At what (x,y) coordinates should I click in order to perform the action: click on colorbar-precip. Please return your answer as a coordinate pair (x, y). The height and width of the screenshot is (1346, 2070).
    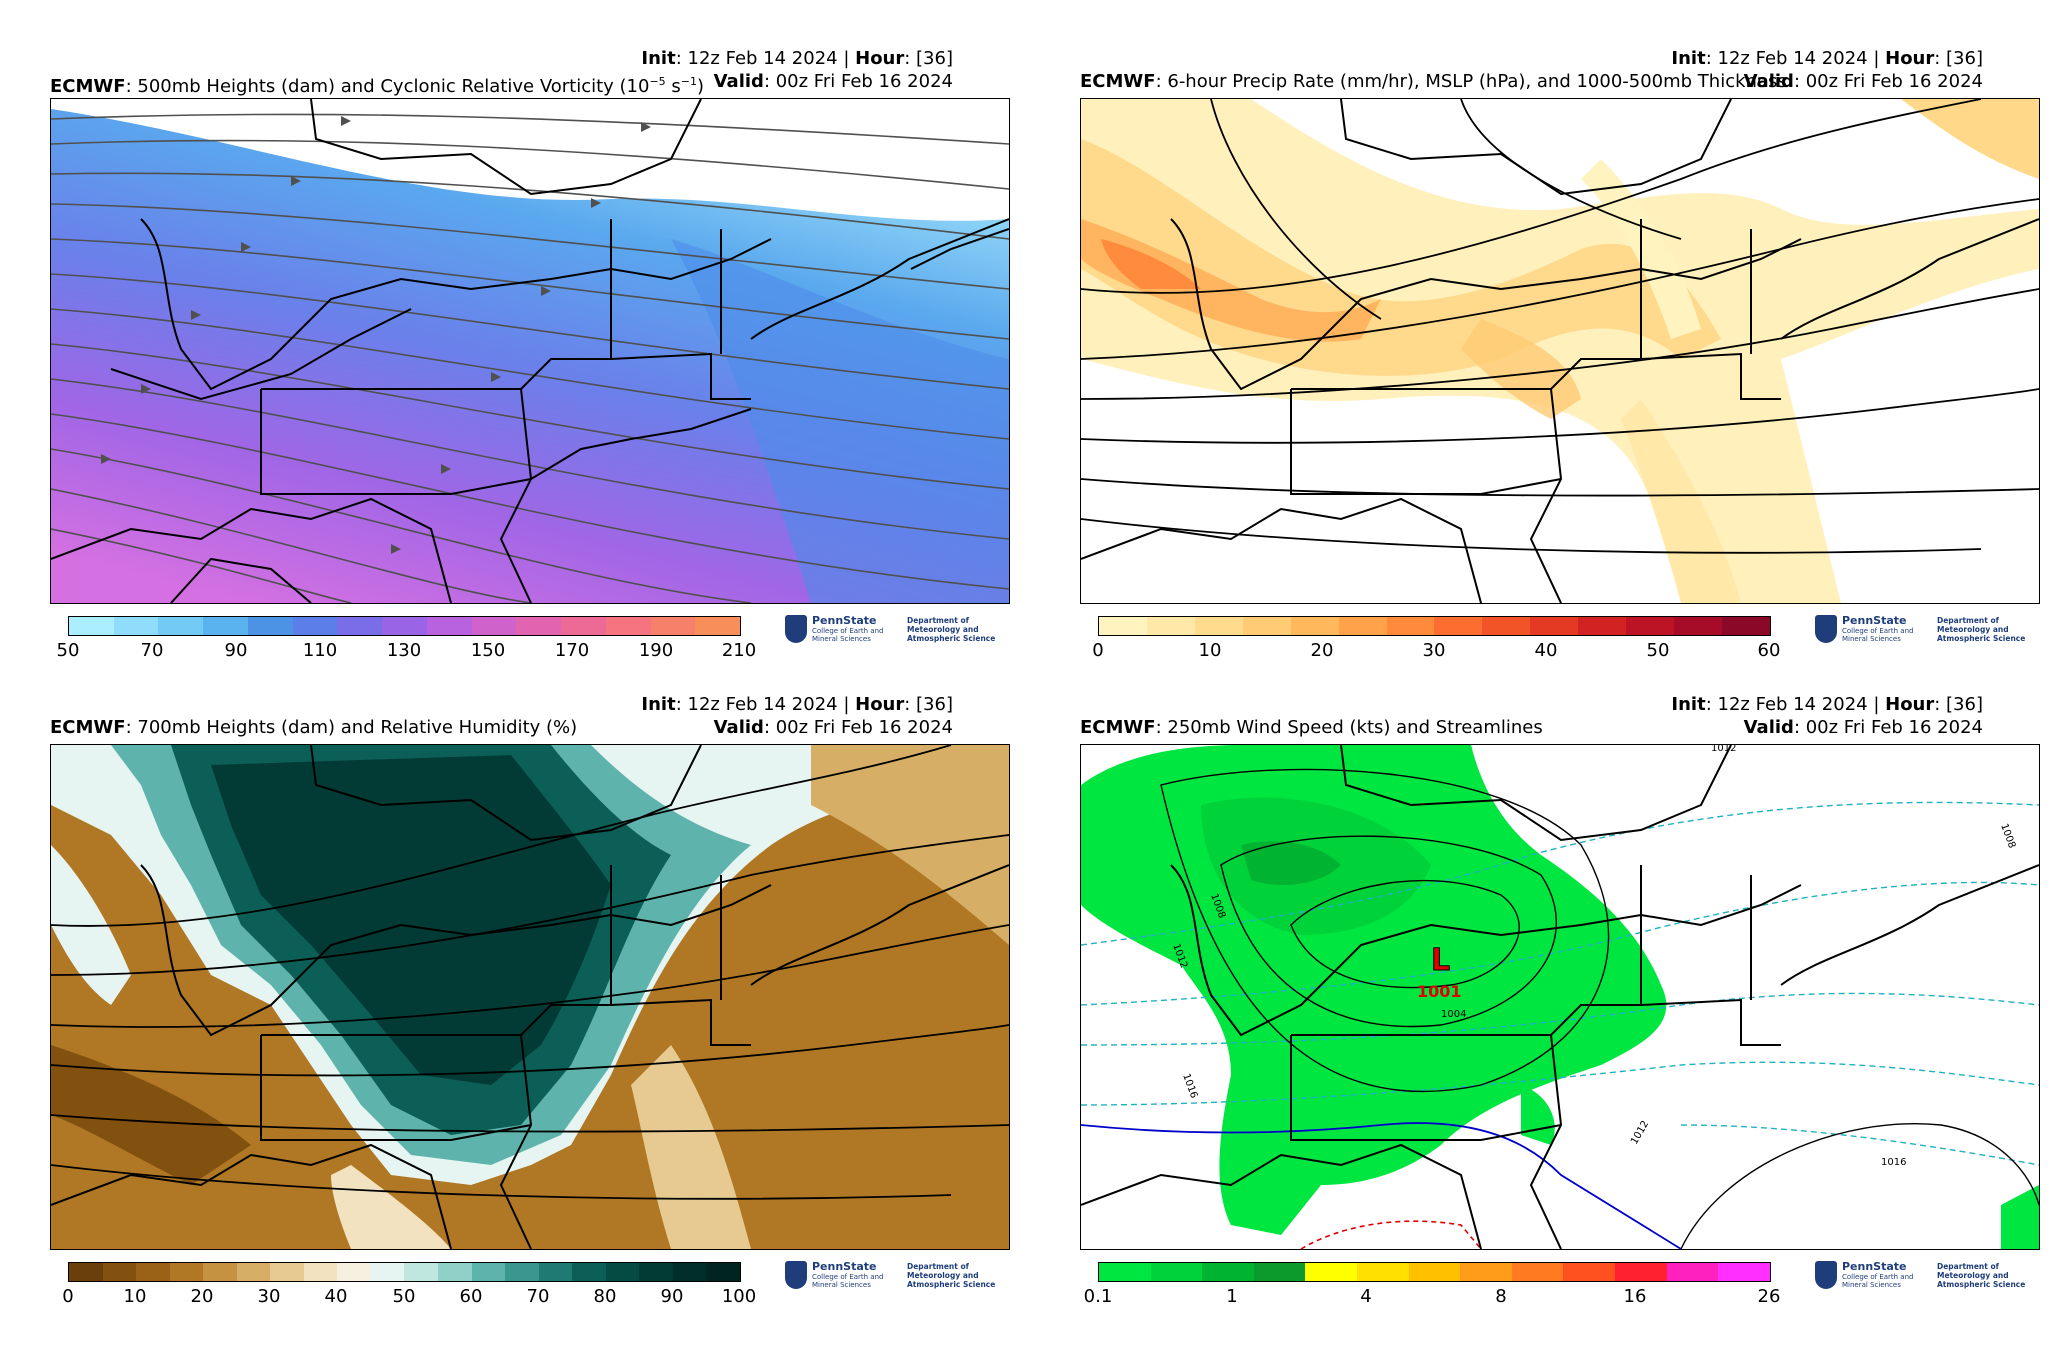
    Looking at the image, I should click on (1434, 626).